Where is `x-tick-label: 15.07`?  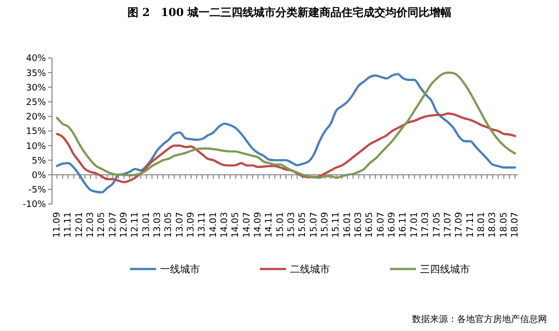
x-tick-label: 15.07 is located at coordinates (314, 225).